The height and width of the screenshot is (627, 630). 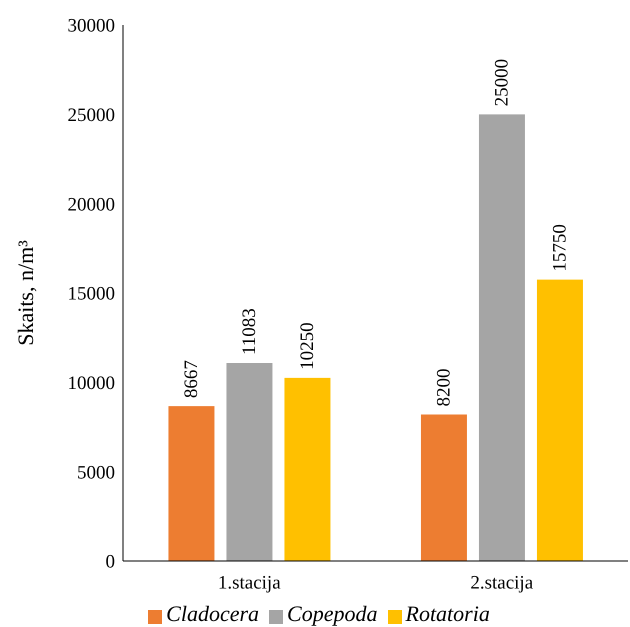 What do you see at coordinates (91, 383) in the screenshot?
I see `y-tick-label: 10000` at bounding box center [91, 383].